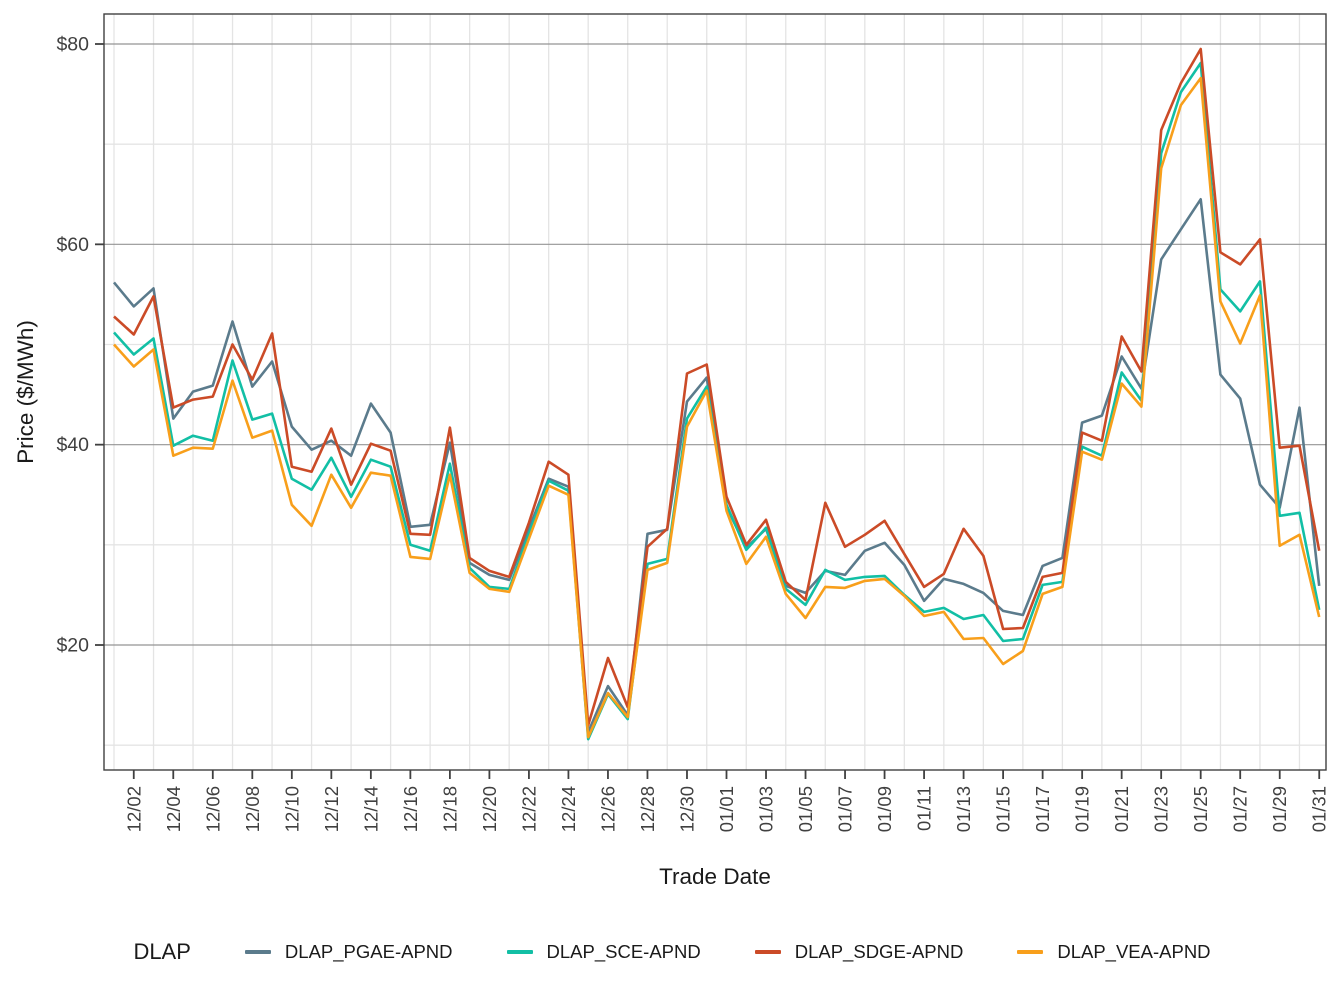  I want to click on x-tick-label: 12/26, so click(607, 809).